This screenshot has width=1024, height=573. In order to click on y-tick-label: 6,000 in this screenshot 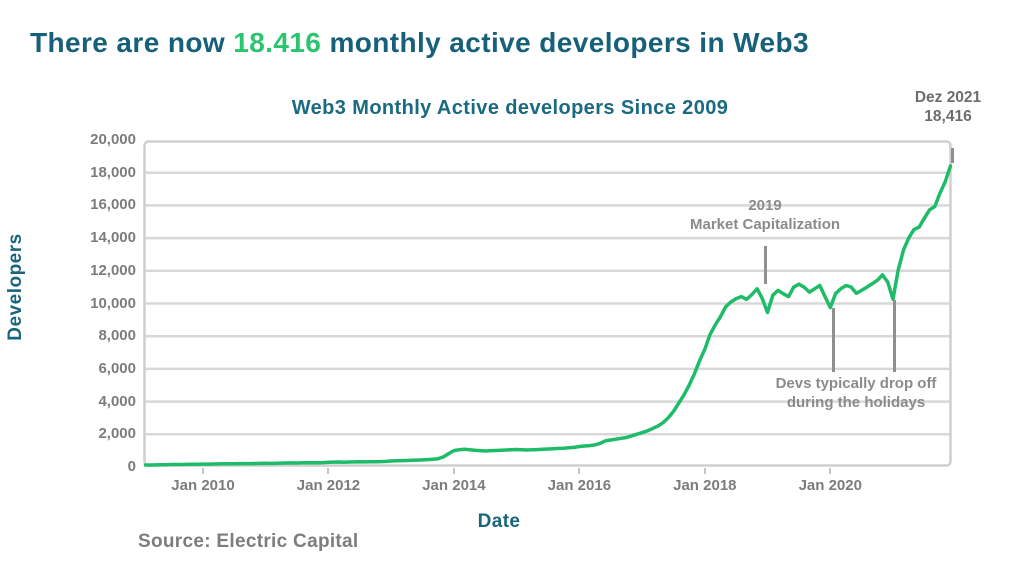, I will do `click(117, 368)`.